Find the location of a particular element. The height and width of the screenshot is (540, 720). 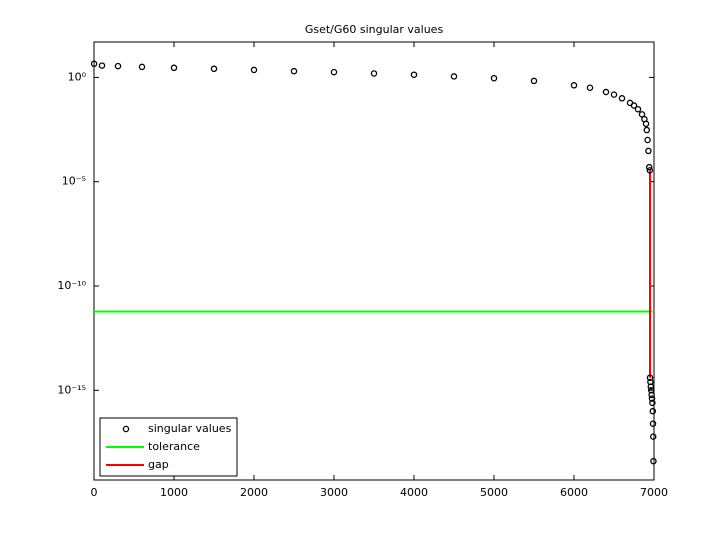

x-tick-label: 2000 is located at coordinates (254, 492).